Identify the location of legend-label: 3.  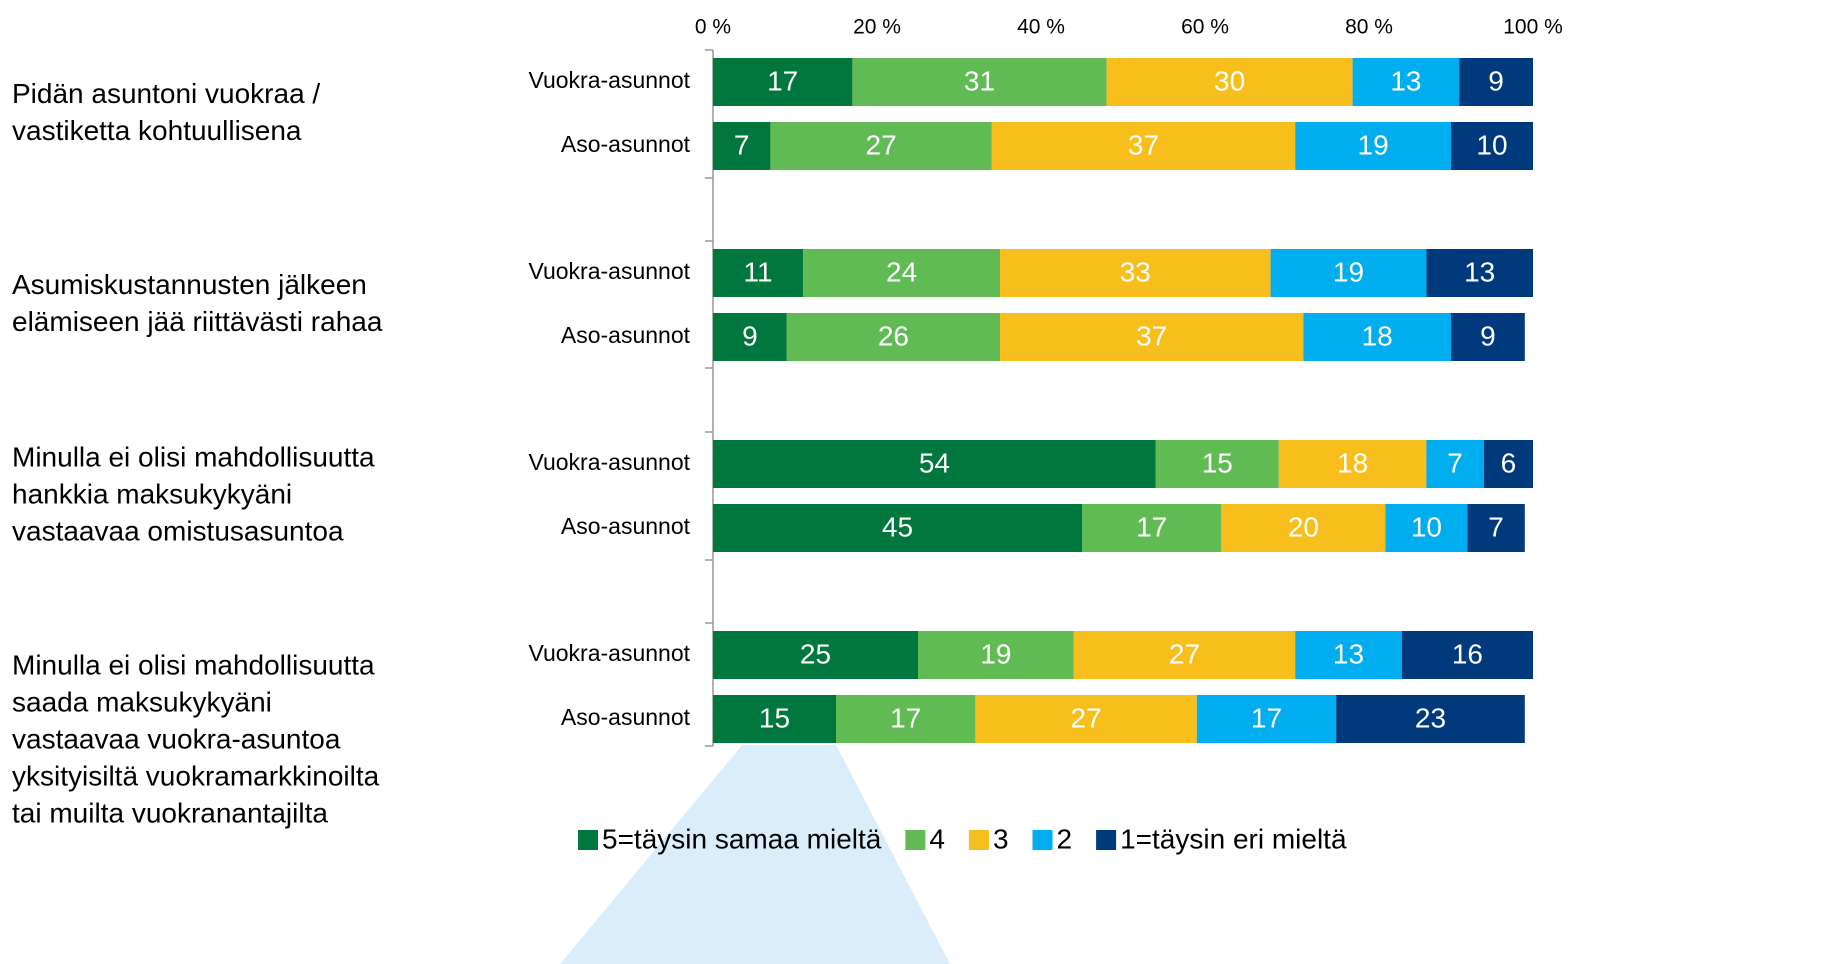
(1001, 838).